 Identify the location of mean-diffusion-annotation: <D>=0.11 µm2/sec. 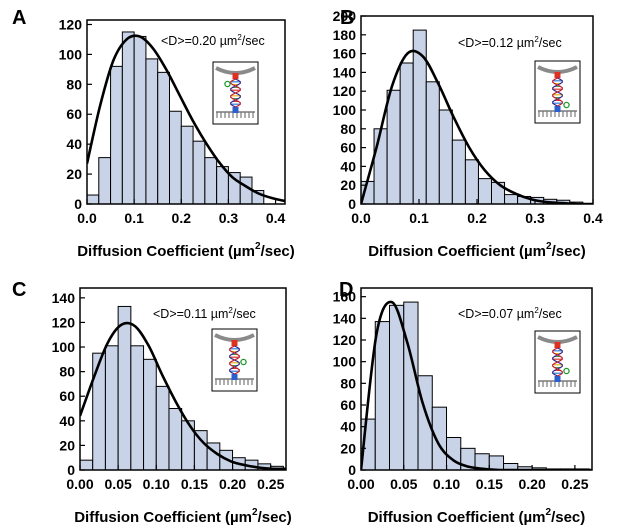
(204, 313).